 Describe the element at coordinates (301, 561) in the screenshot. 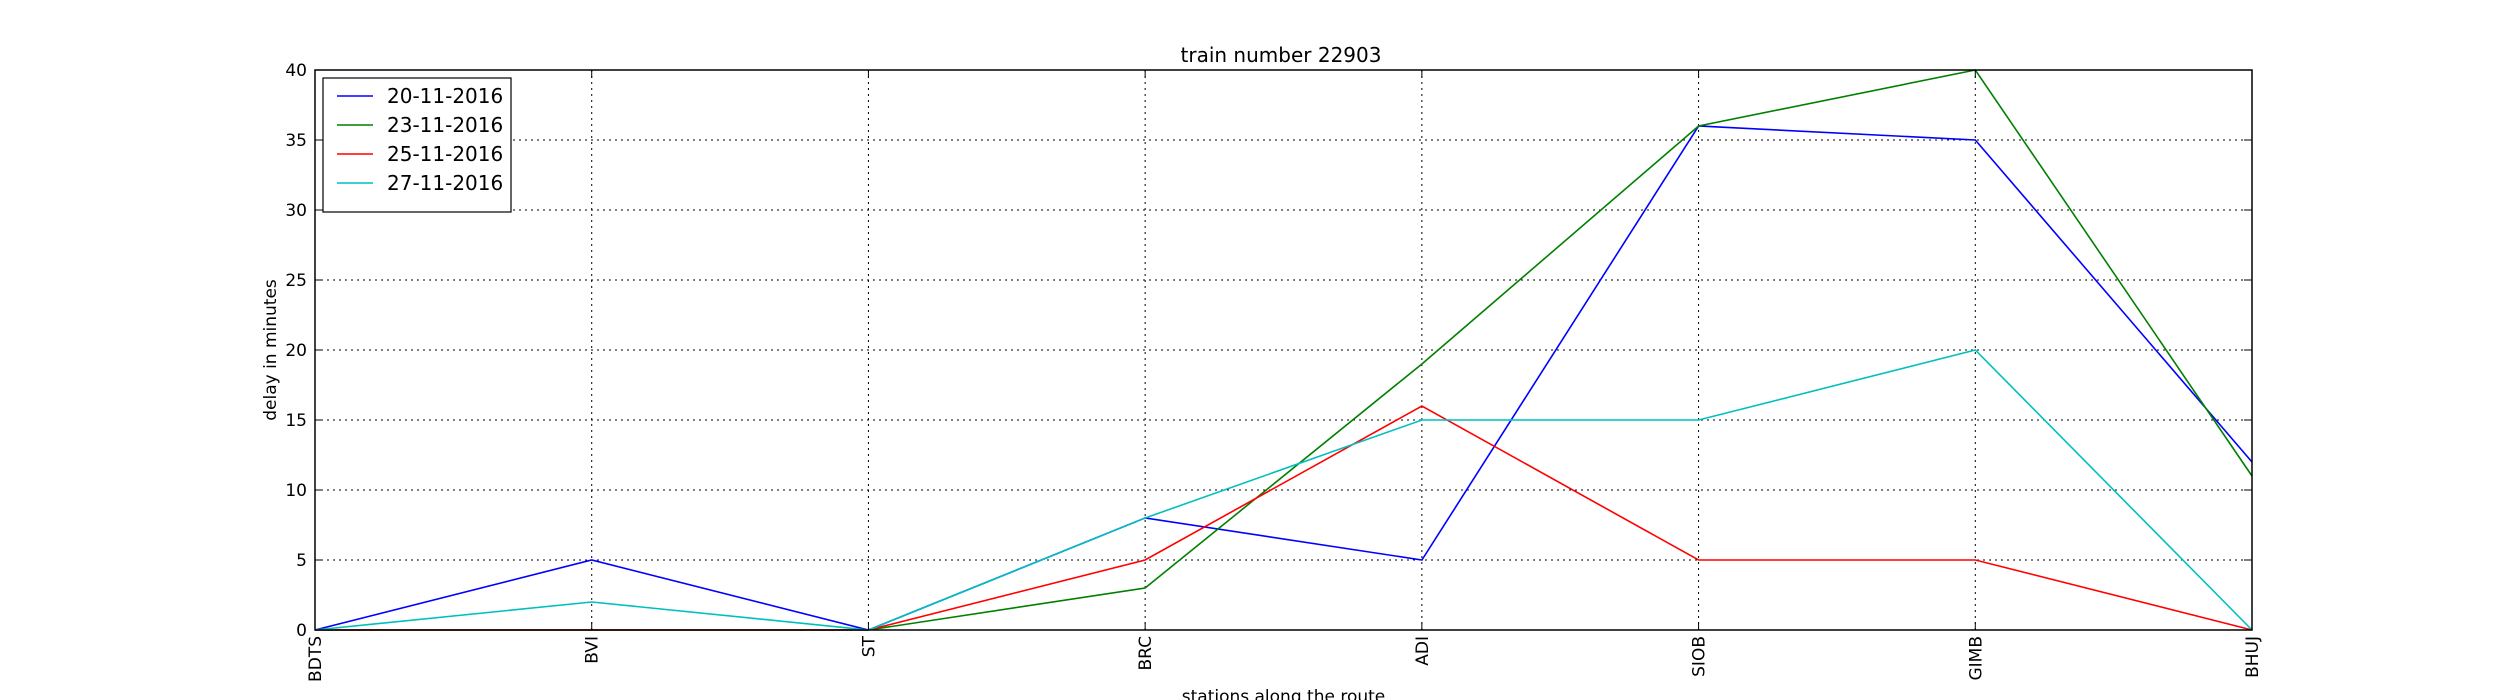

I see `y-tick-label: 5` at that location.